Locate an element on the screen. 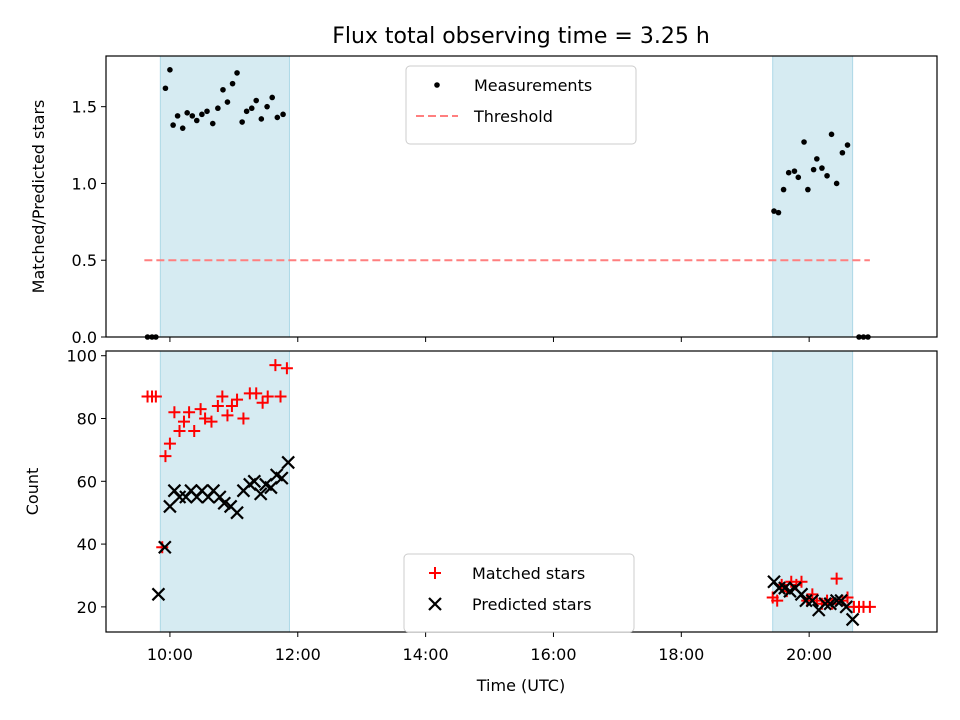  y-tick-label-bottom: 80 is located at coordinates (87, 419).